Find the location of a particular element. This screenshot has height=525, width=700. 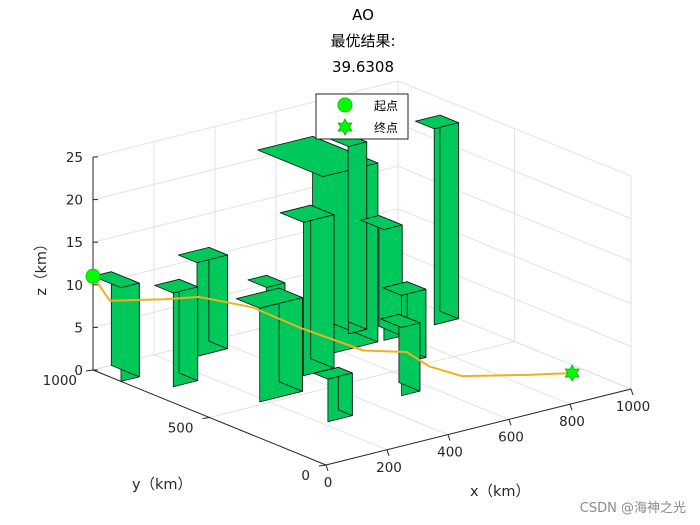

y-axis-label: y（km） is located at coordinates (162, 484).